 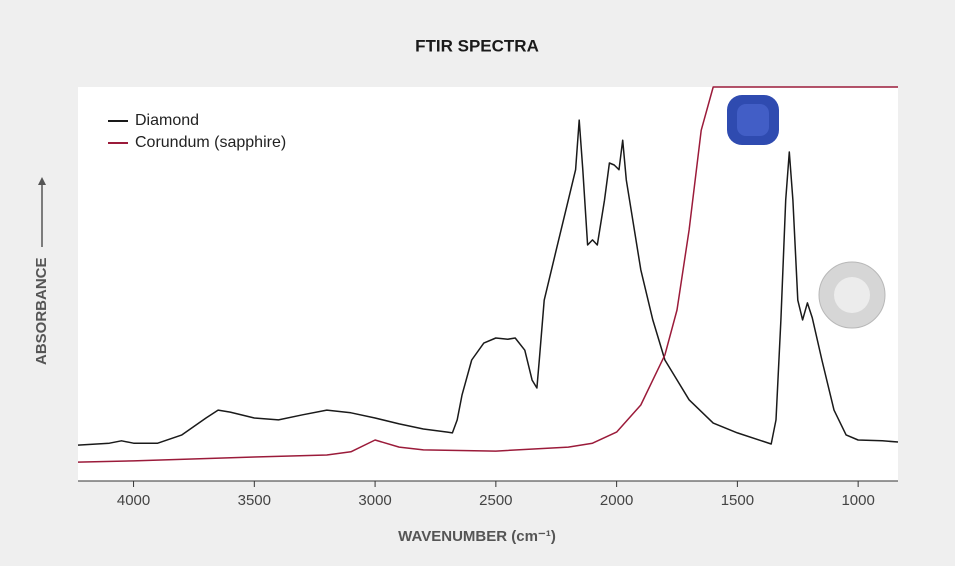 I want to click on x-axis-label: WAVENUMBER (cm⁻¹), so click(x=477, y=536).